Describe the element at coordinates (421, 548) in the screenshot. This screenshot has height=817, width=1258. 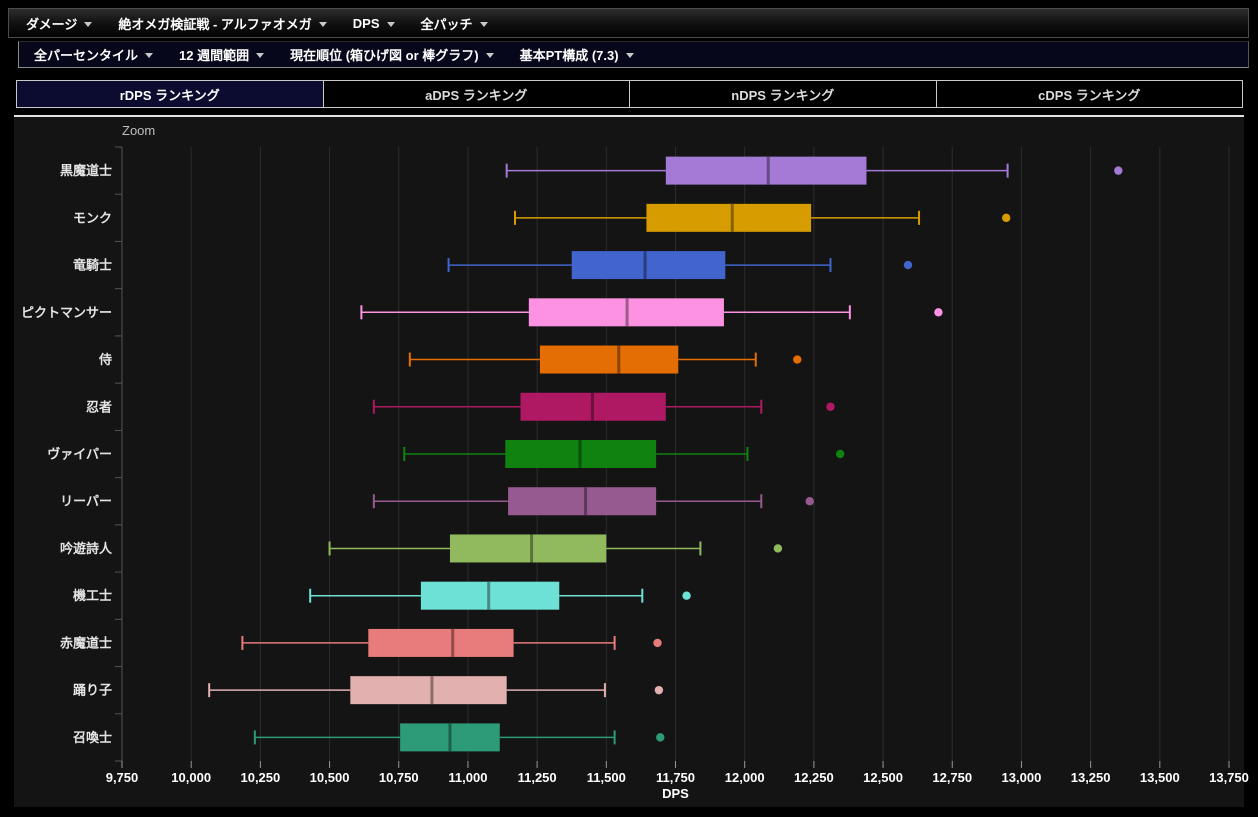
I see `boxplot-bard: 吟遊詩人` at that location.